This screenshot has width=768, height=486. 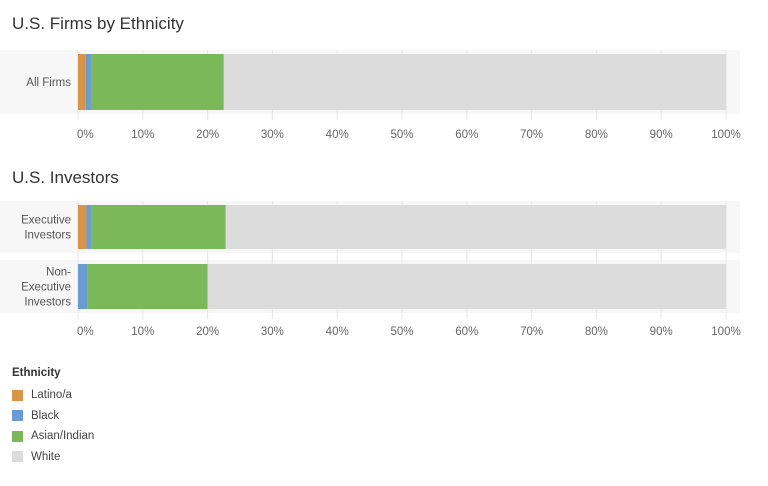 I want to click on legend-swatch-latino, so click(x=17, y=395).